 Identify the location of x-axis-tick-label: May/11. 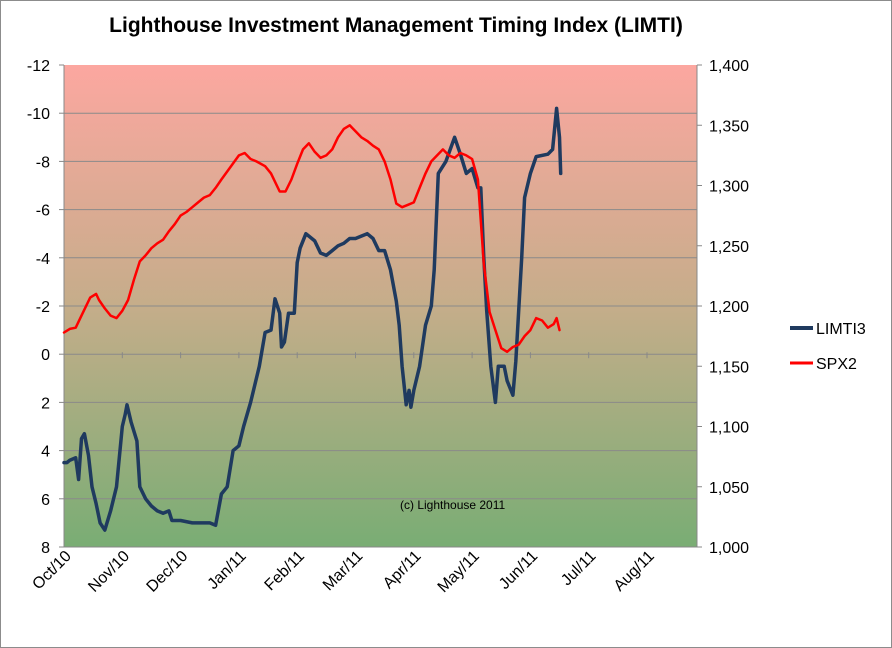
(459, 572).